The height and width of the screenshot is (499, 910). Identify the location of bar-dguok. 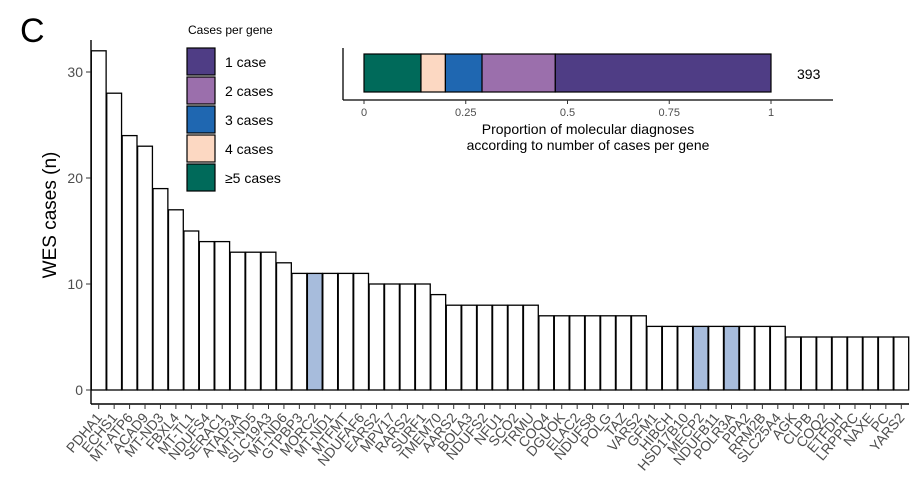
(561, 353).